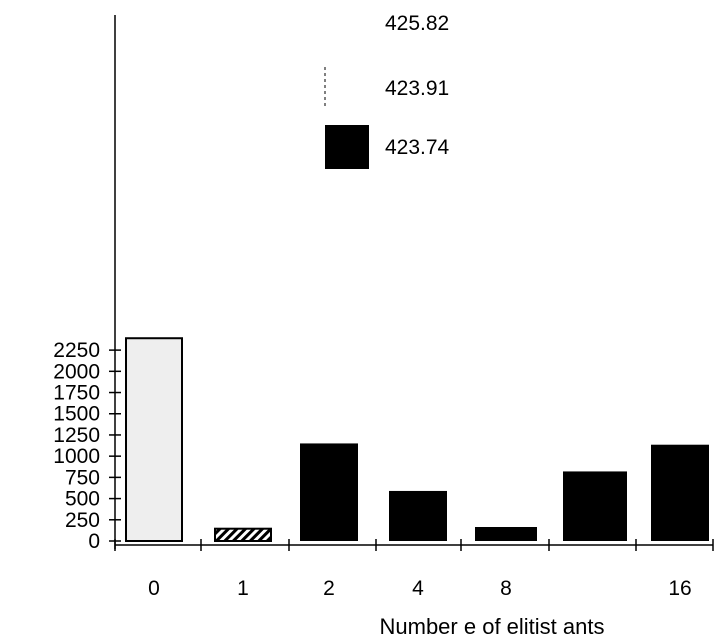  What do you see at coordinates (347, 147) in the screenshot?
I see `legend-swatch` at bounding box center [347, 147].